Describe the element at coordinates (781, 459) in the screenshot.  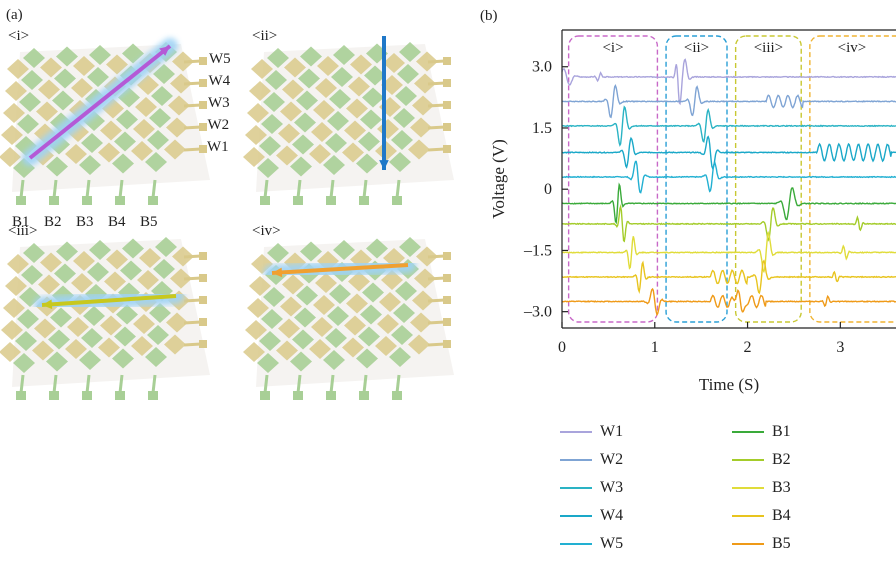
I see `legend-label: B2` at that location.